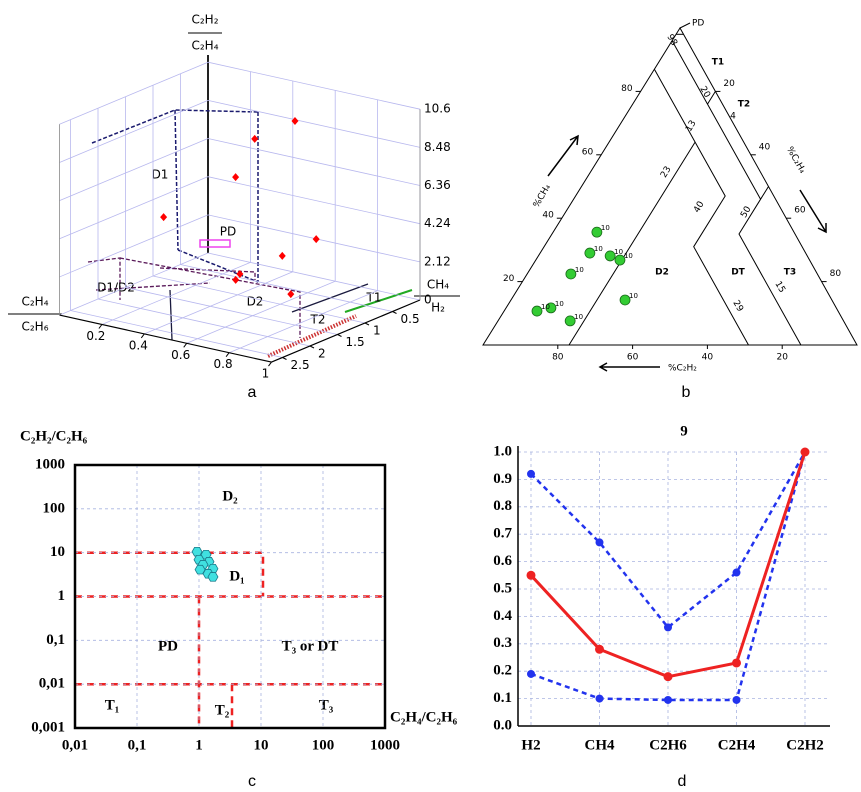 This screenshot has height=792, width=861. What do you see at coordinates (437, 185) in the screenshot?
I see `z-tick-label: 6.36` at bounding box center [437, 185].